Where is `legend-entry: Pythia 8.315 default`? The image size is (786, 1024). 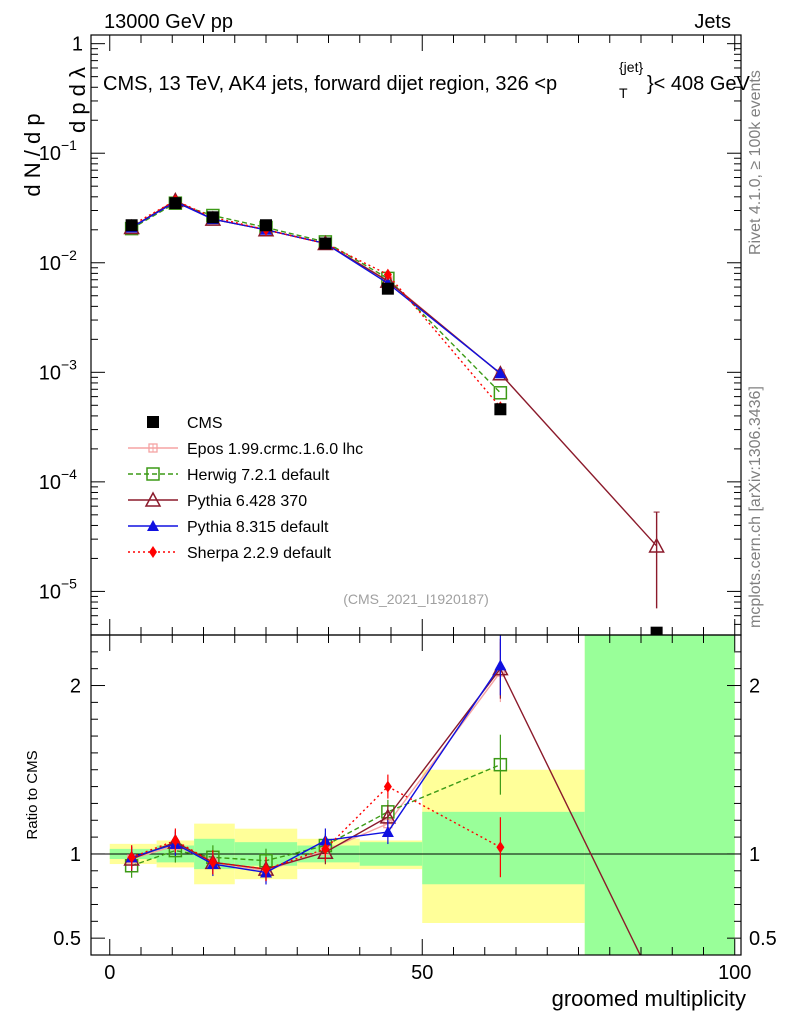 legend-entry: Pythia 8.315 default is located at coordinates (228, 527).